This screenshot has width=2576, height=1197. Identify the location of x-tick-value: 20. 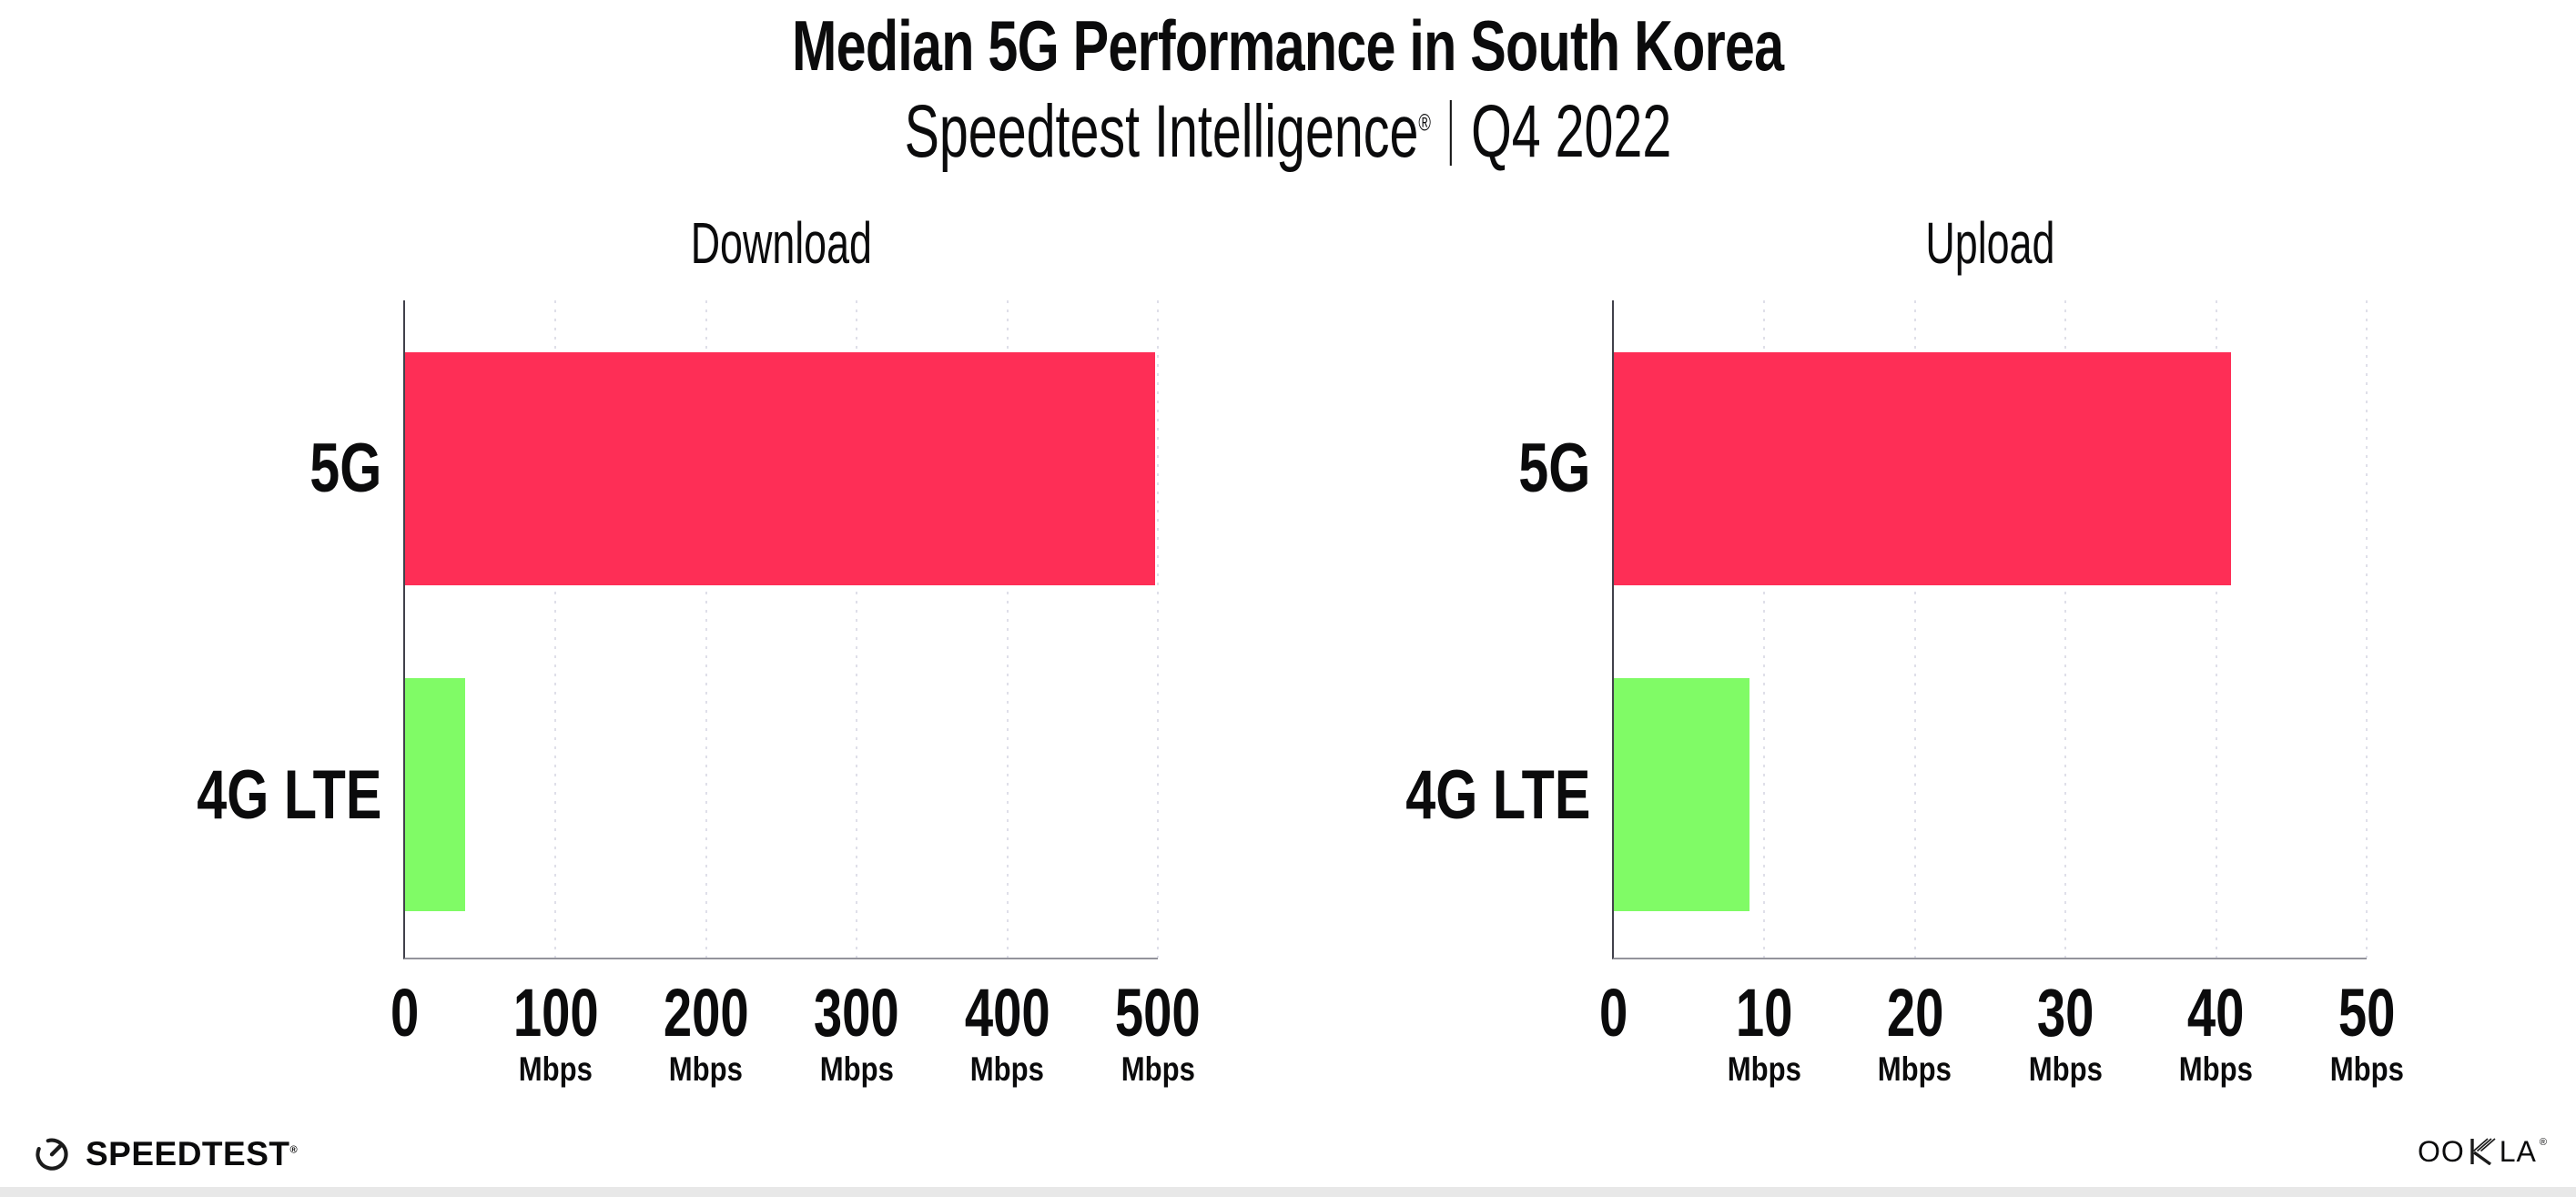
(1915, 1012).